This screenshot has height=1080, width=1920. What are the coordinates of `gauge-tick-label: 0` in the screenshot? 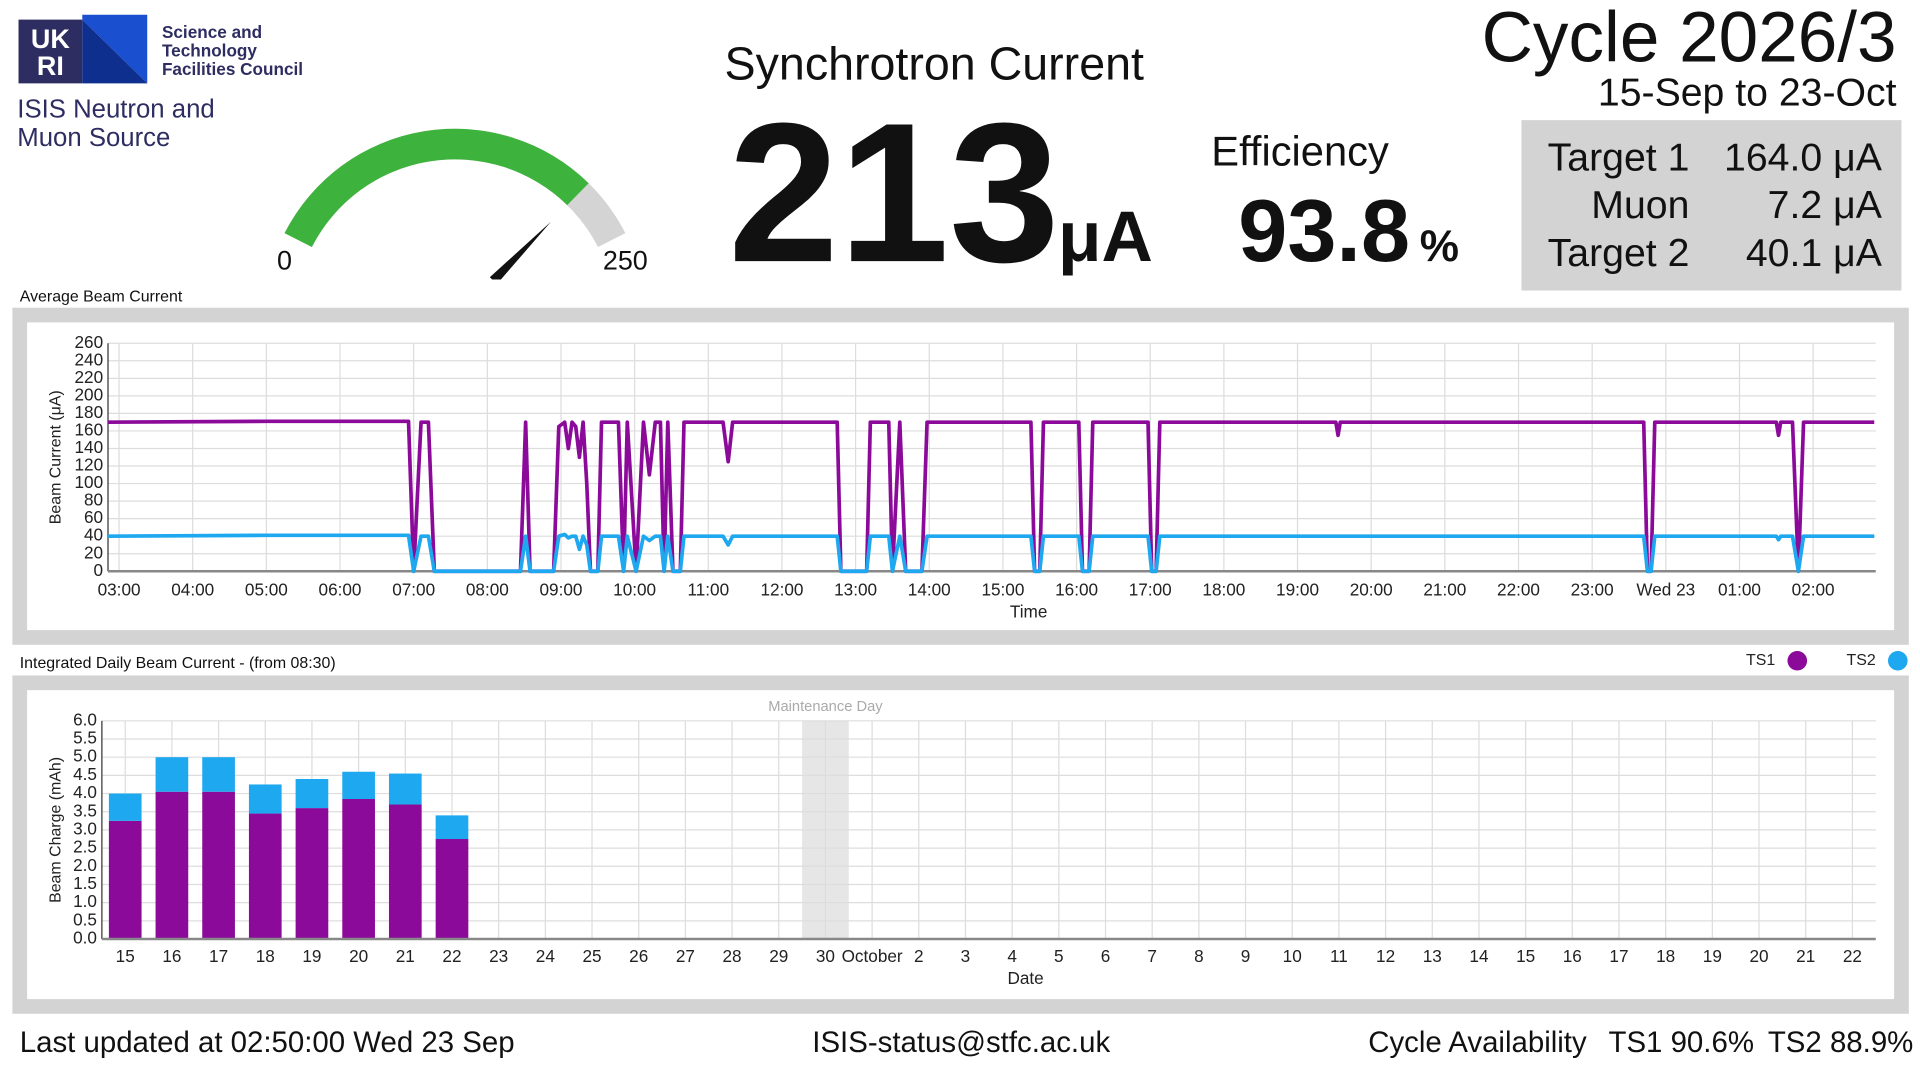 It's located at (284, 261).